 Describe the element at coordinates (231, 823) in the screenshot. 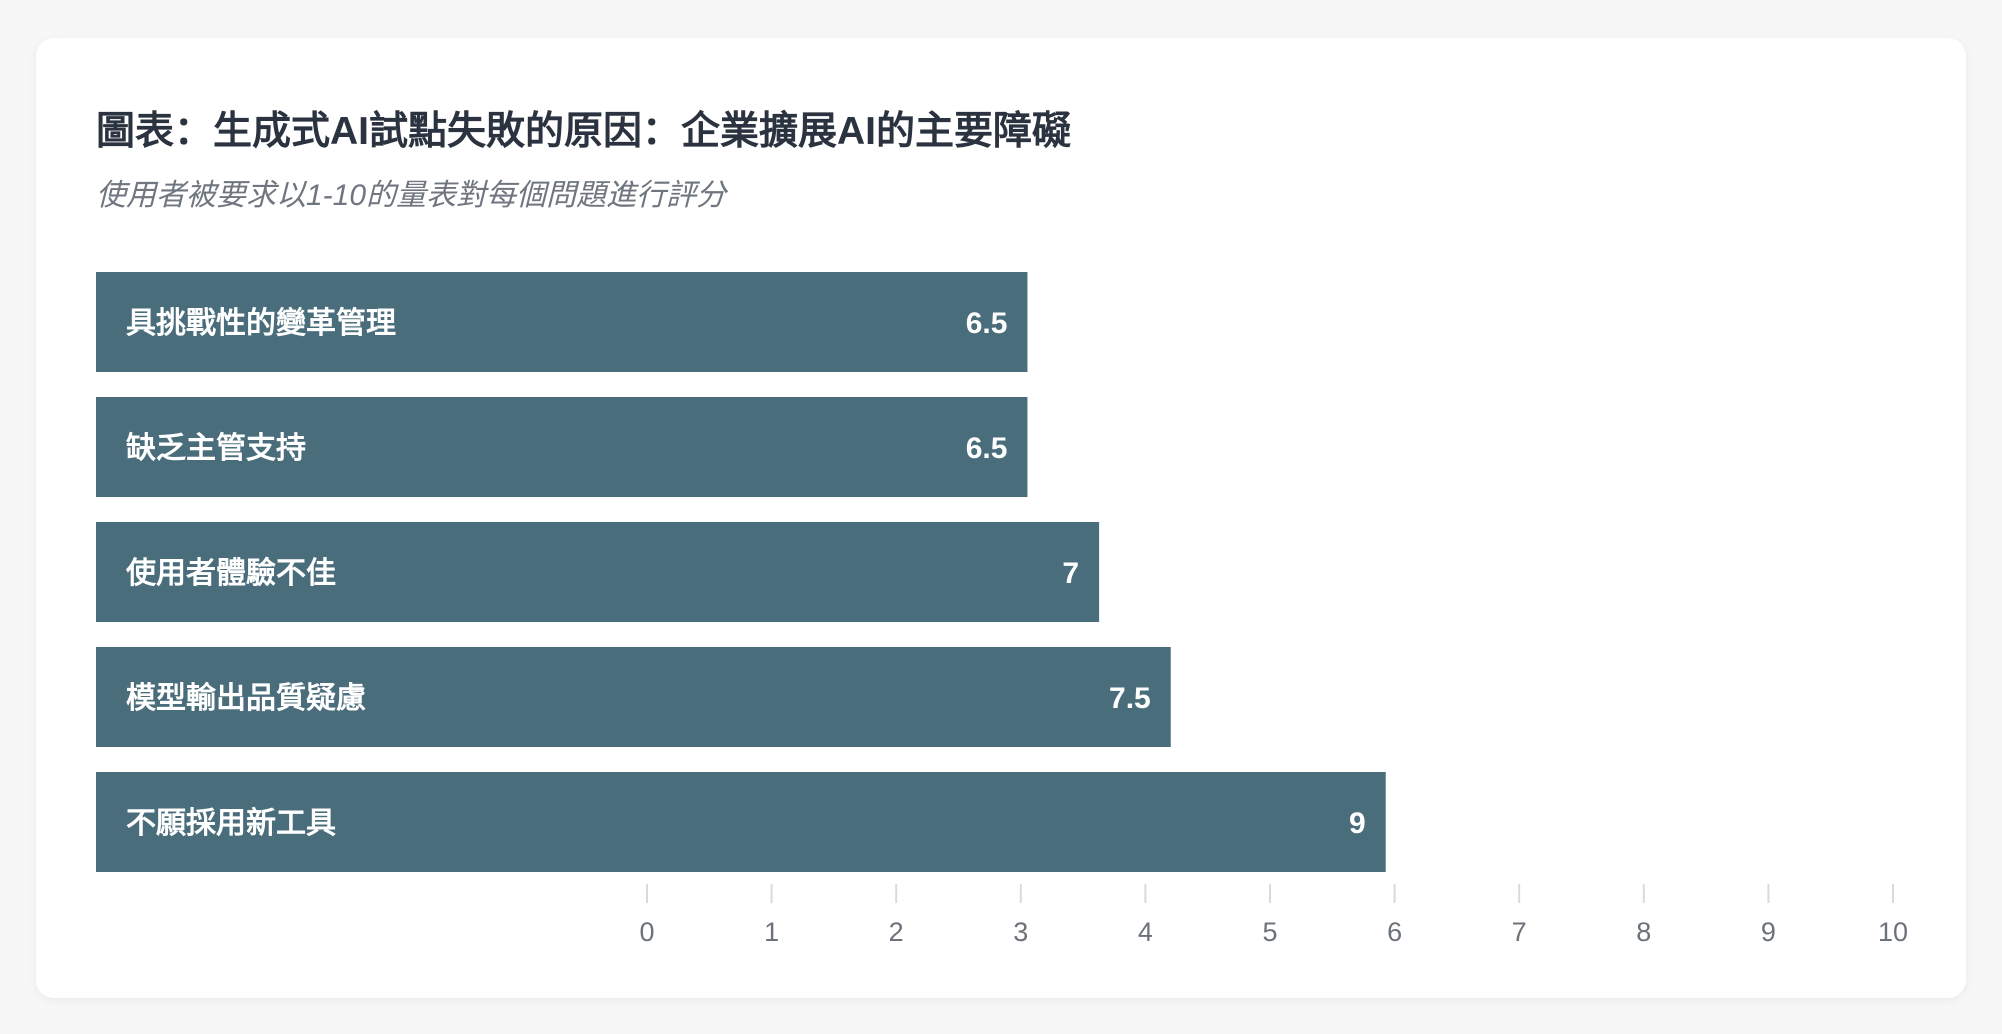

I see `bar-category-label: 不願採用新工具` at that location.